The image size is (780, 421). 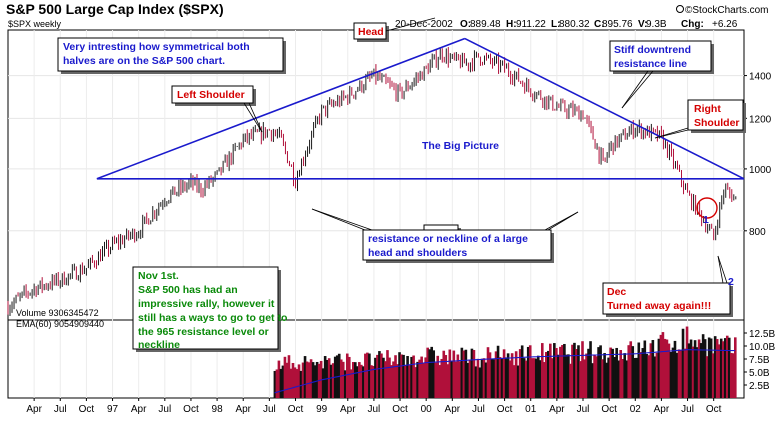 I want to click on quote-open: 889.48, so click(x=485, y=24).